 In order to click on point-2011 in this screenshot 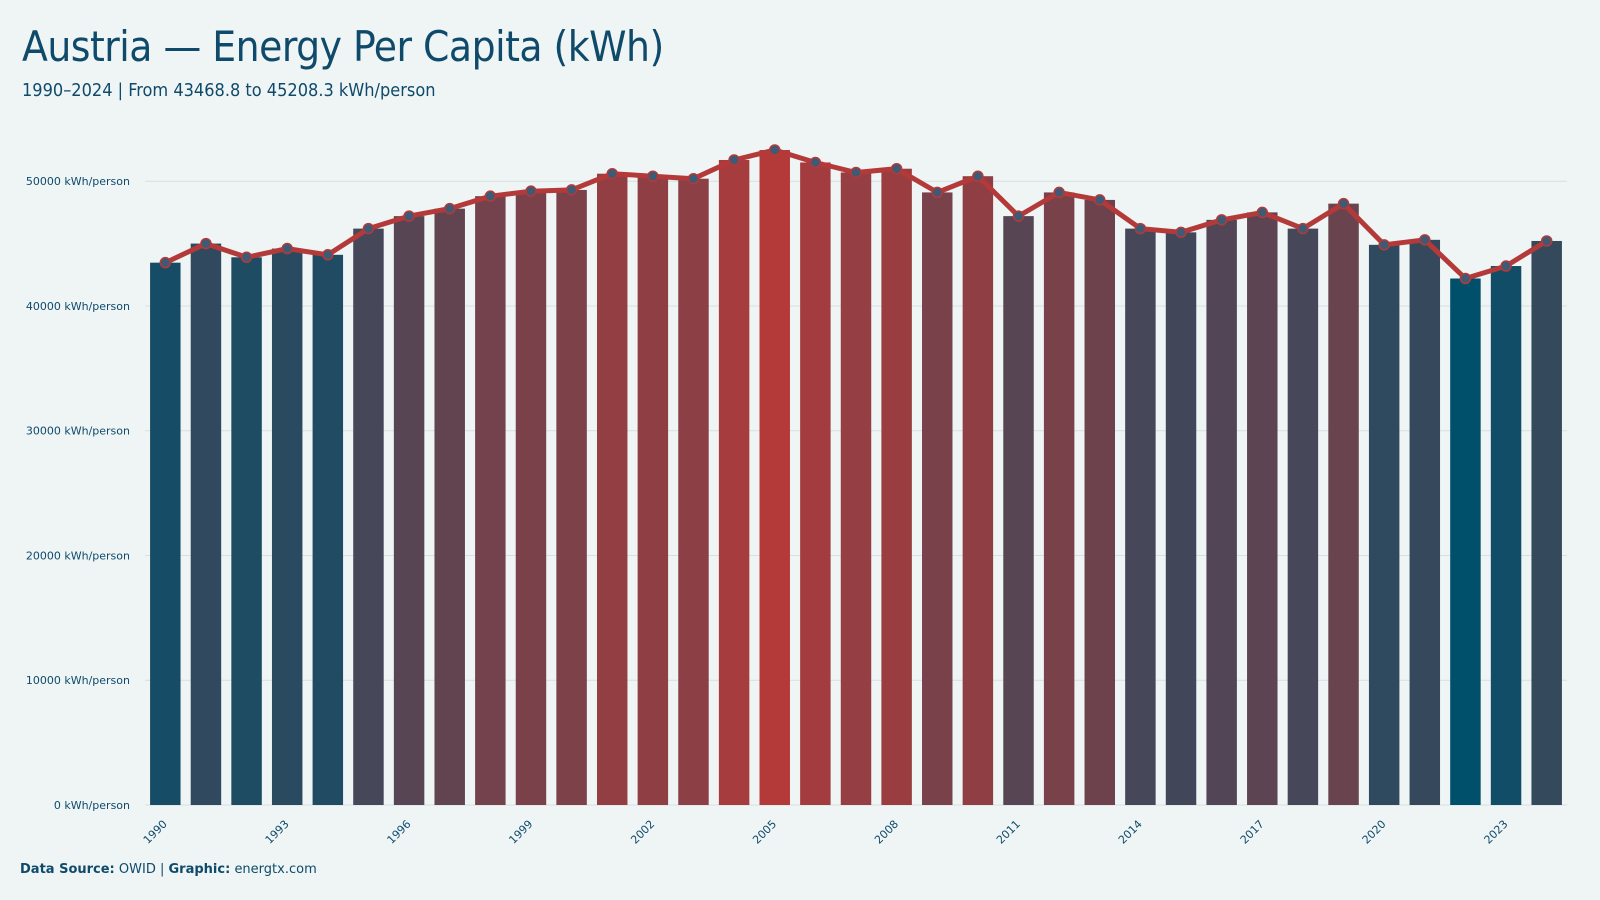, I will do `click(1018, 216)`.